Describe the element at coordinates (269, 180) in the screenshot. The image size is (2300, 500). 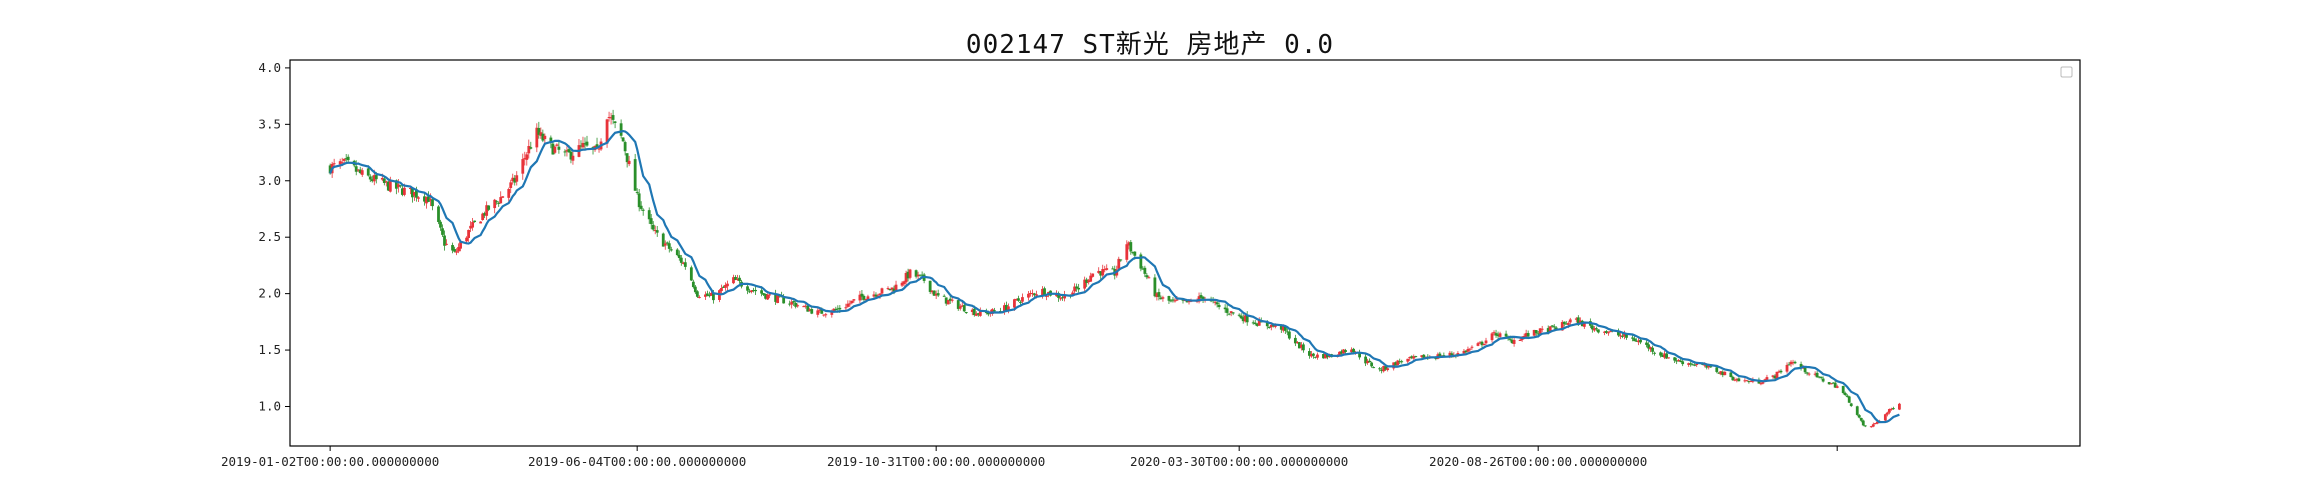
I see `y-tick-label: 3.0` at that location.